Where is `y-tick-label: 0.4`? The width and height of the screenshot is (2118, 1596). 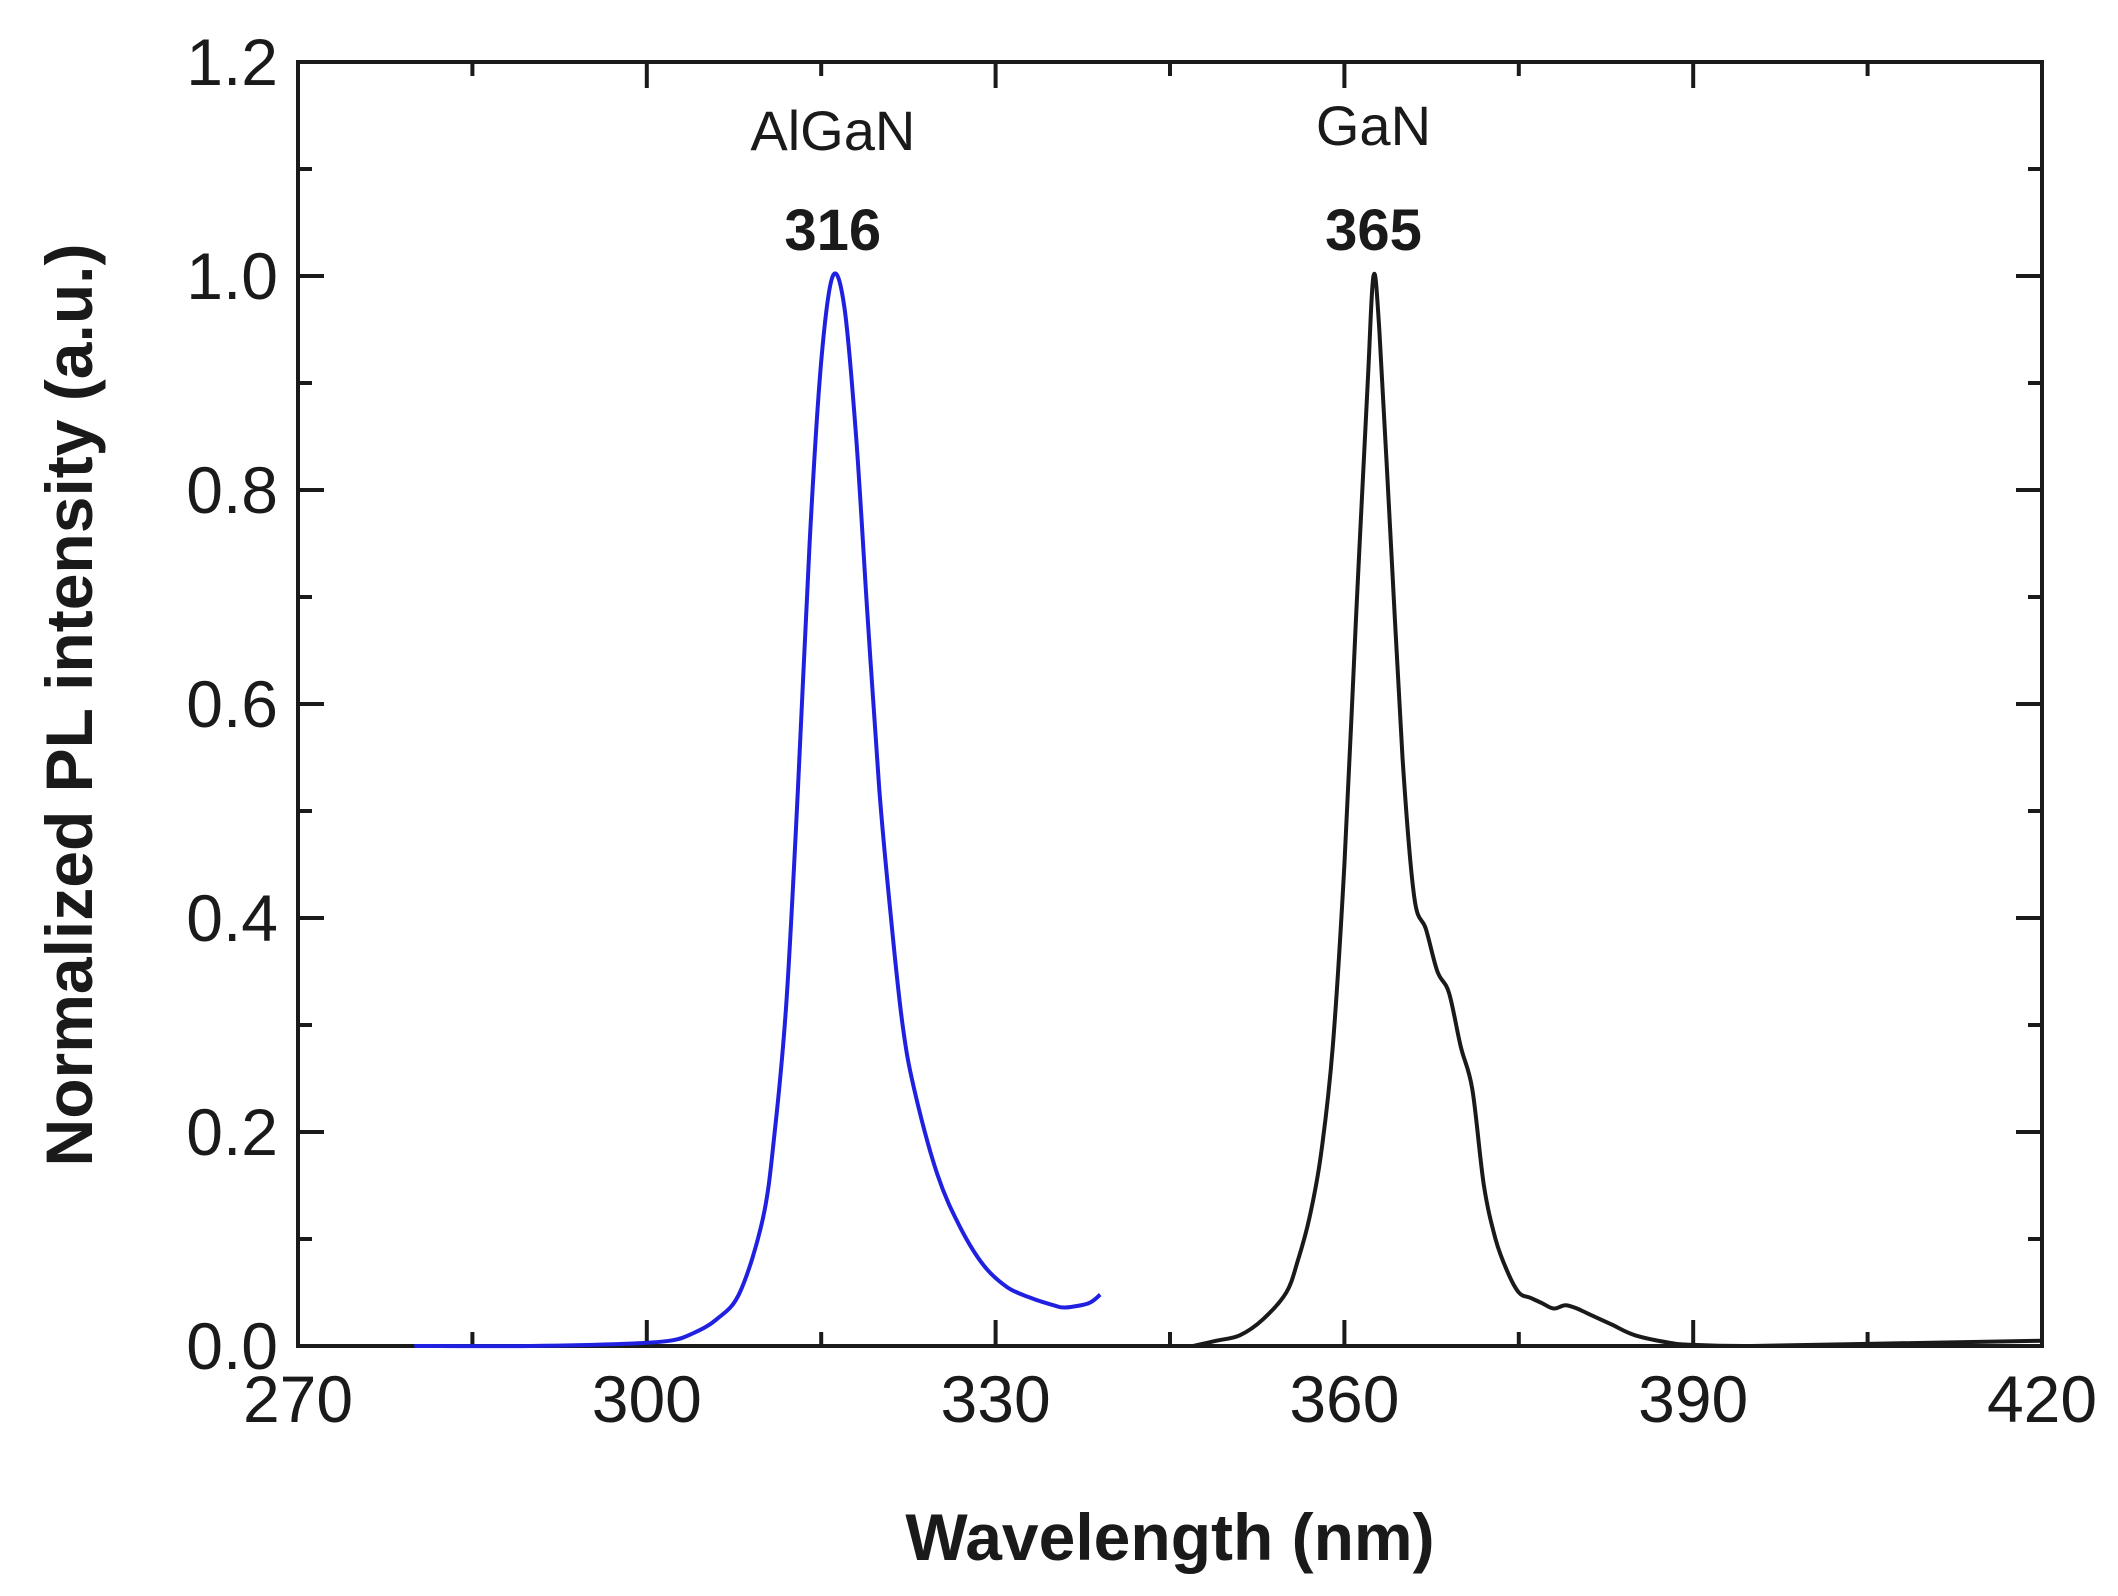
y-tick-label: 0.4 is located at coordinates (232, 918).